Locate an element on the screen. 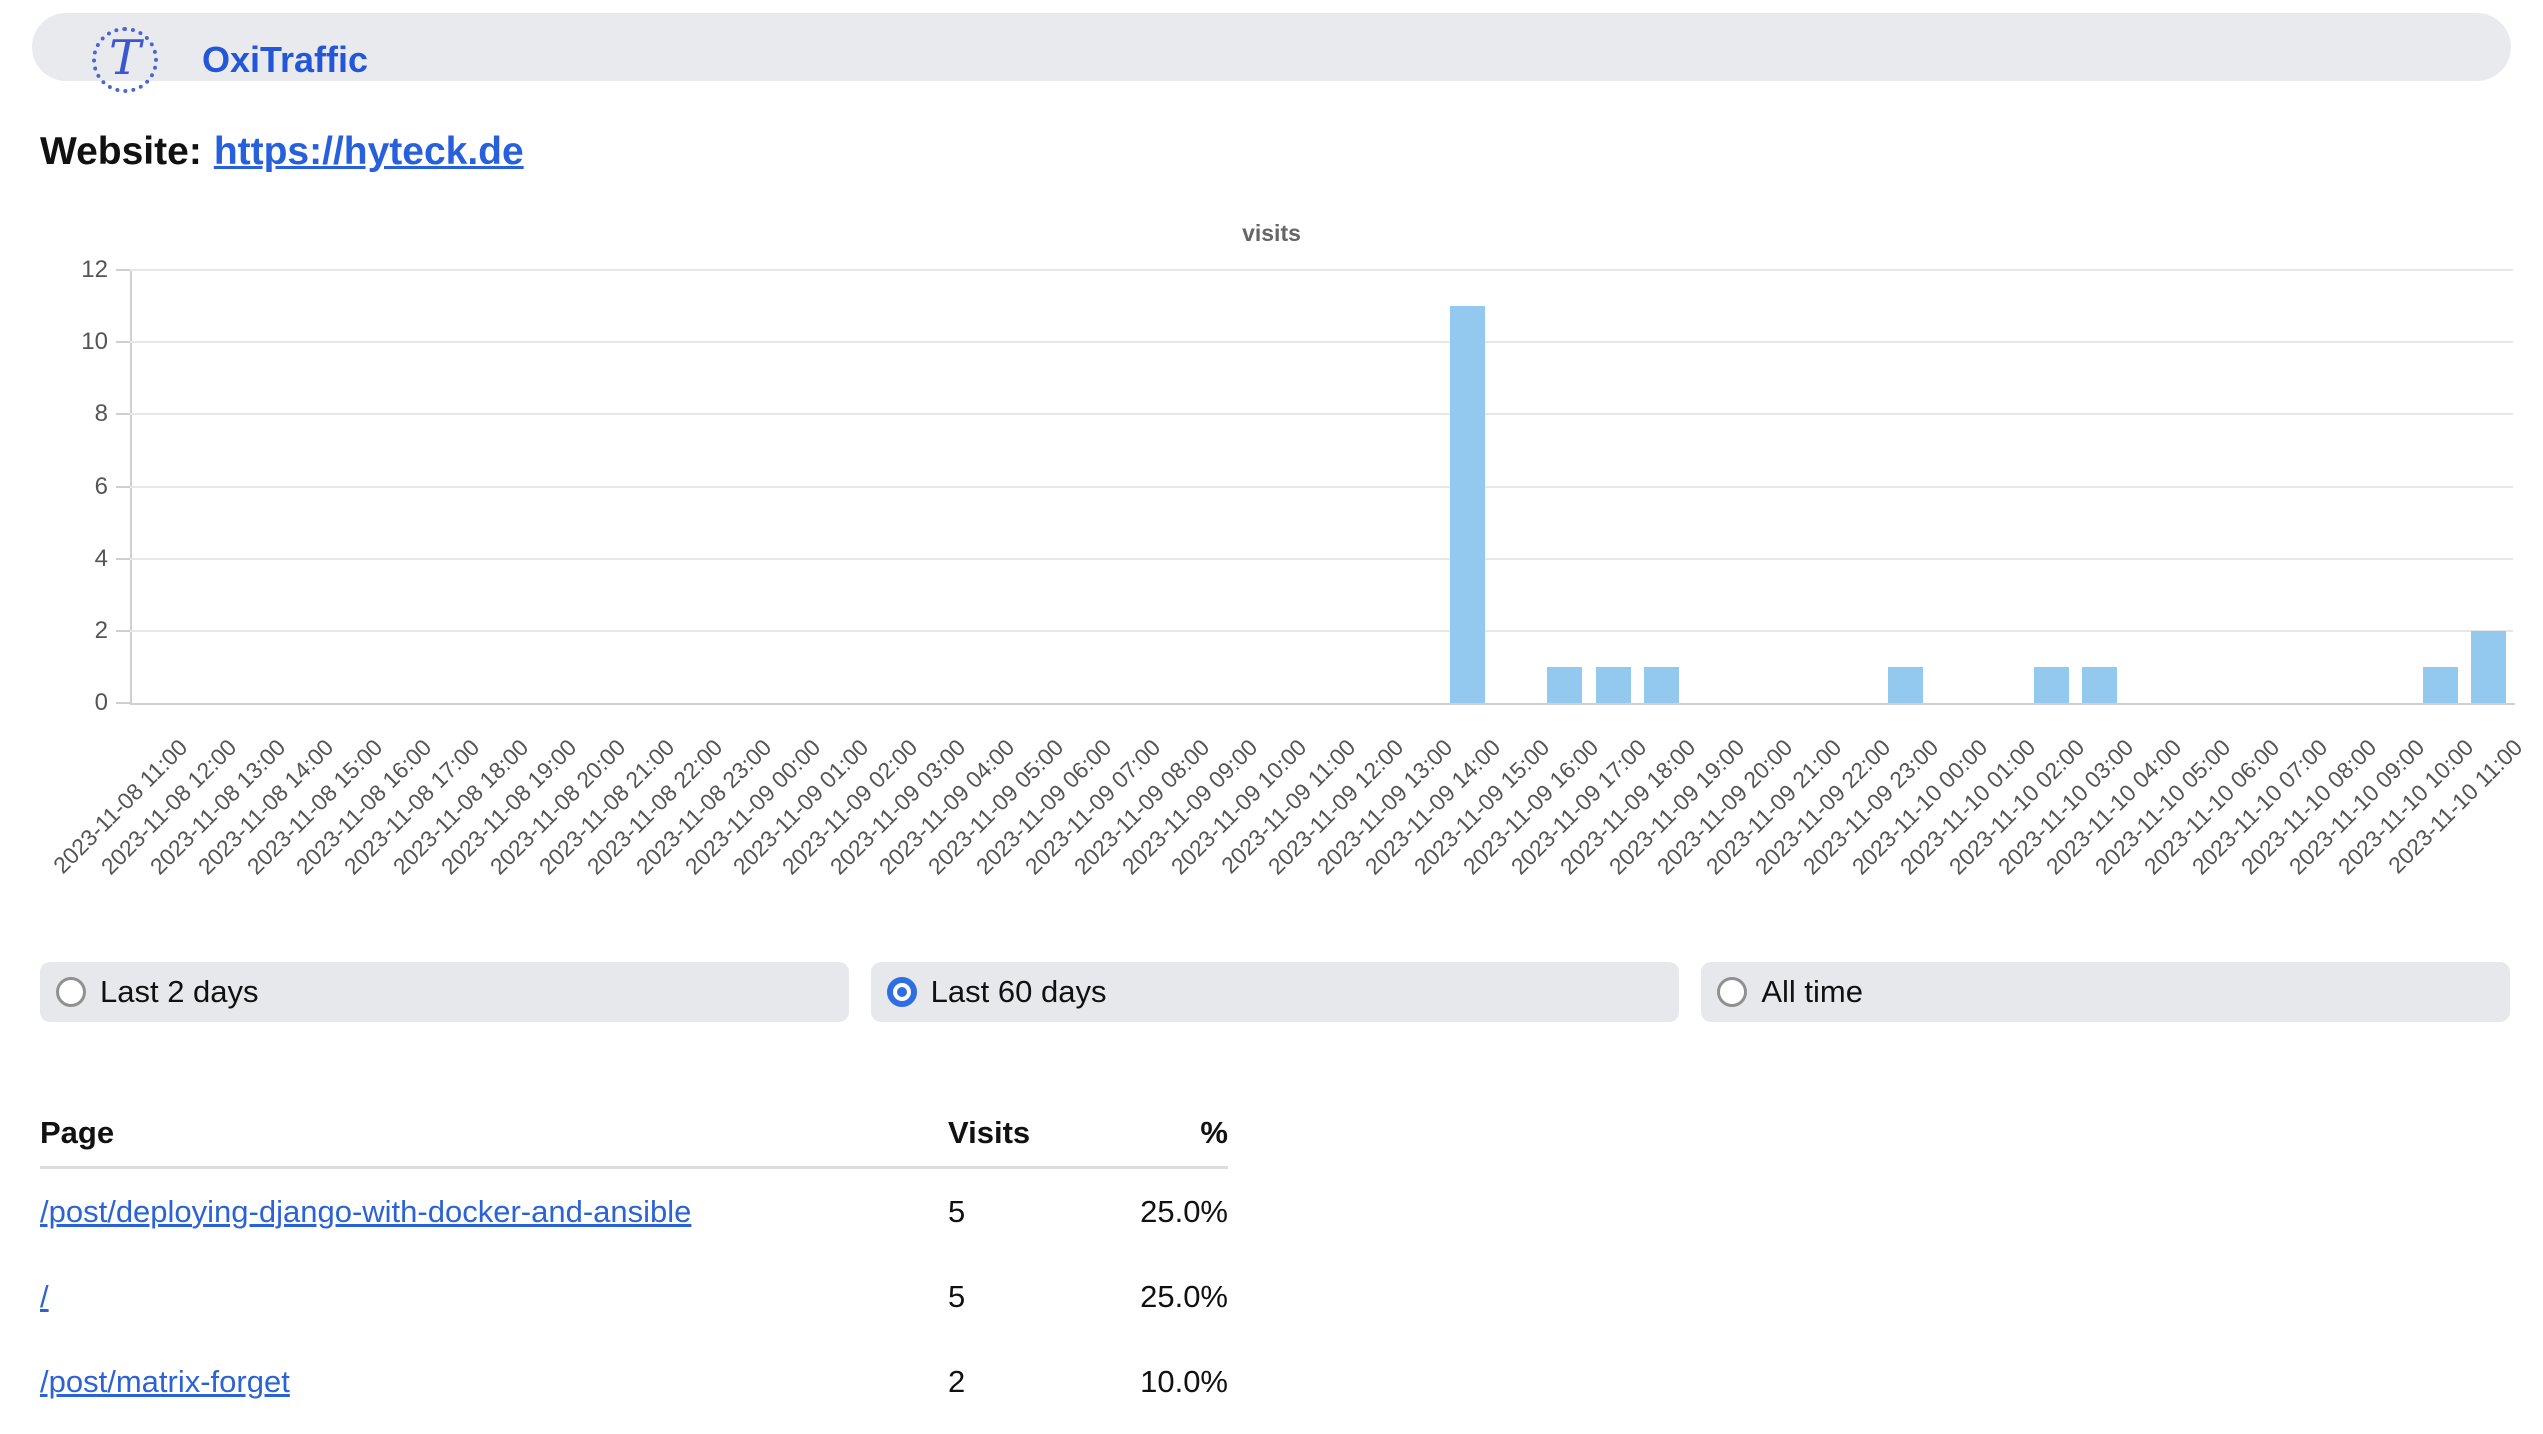 This screenshot has height=1434, width=2543. y-axis-label: 6 is located at coordinates (101, 486).